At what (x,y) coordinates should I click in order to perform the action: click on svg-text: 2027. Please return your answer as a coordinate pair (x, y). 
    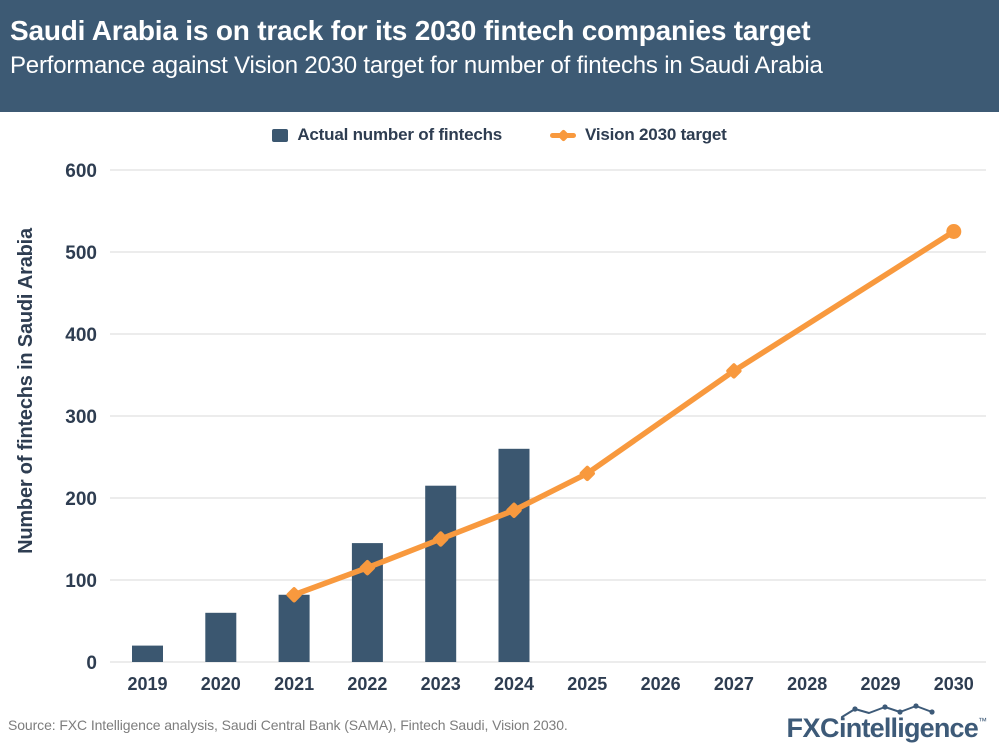
    Looking at the image, I should click on (734, 684).